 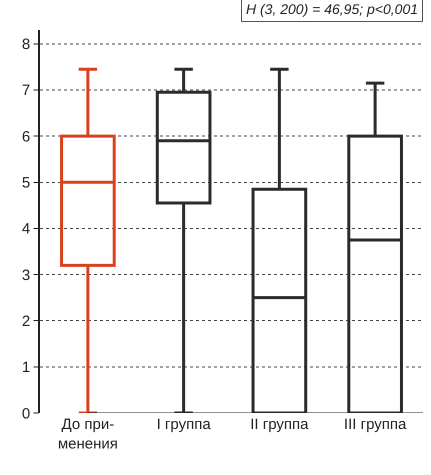 I want to click on y-tick-label: 0, so click(x=26, y=413).